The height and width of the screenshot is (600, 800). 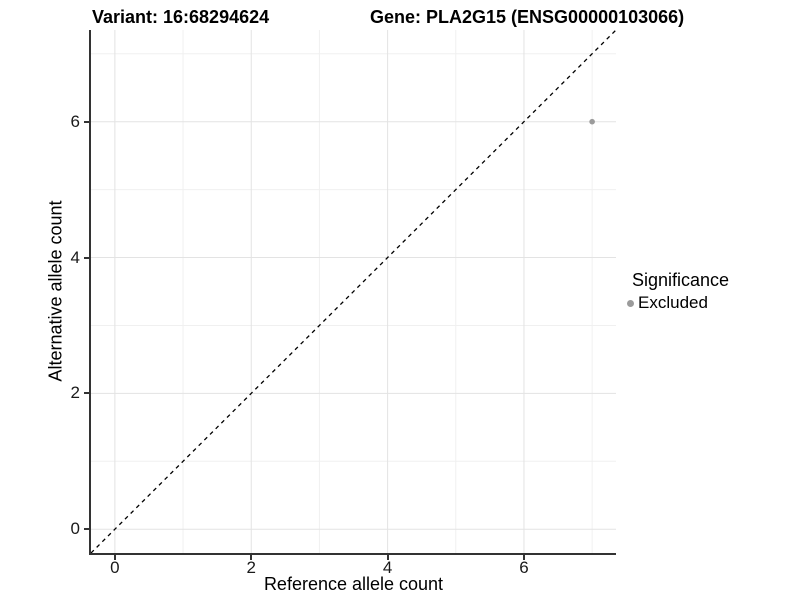 What do you see at coordinates (251, 567) in the screenshot?
I see `x-axis-tick-label: 2` at bounding box center [251, 567].